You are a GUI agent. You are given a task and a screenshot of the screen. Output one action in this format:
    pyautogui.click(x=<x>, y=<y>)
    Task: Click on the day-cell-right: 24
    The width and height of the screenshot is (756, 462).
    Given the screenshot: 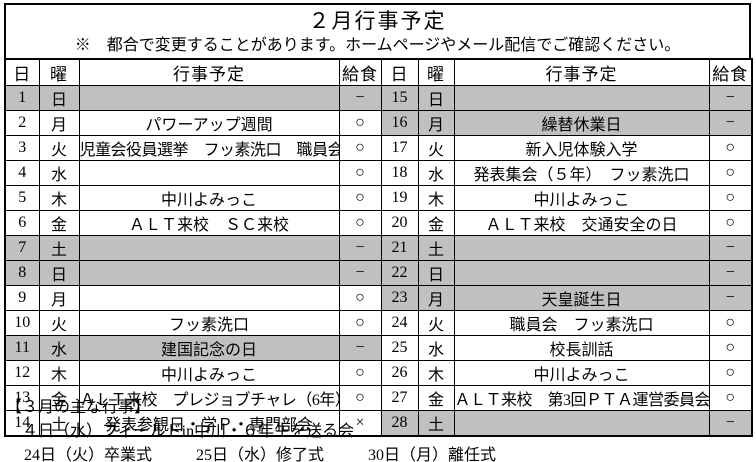 What is the action you would take?
    pyautogui.click(x=399, y=323)
    